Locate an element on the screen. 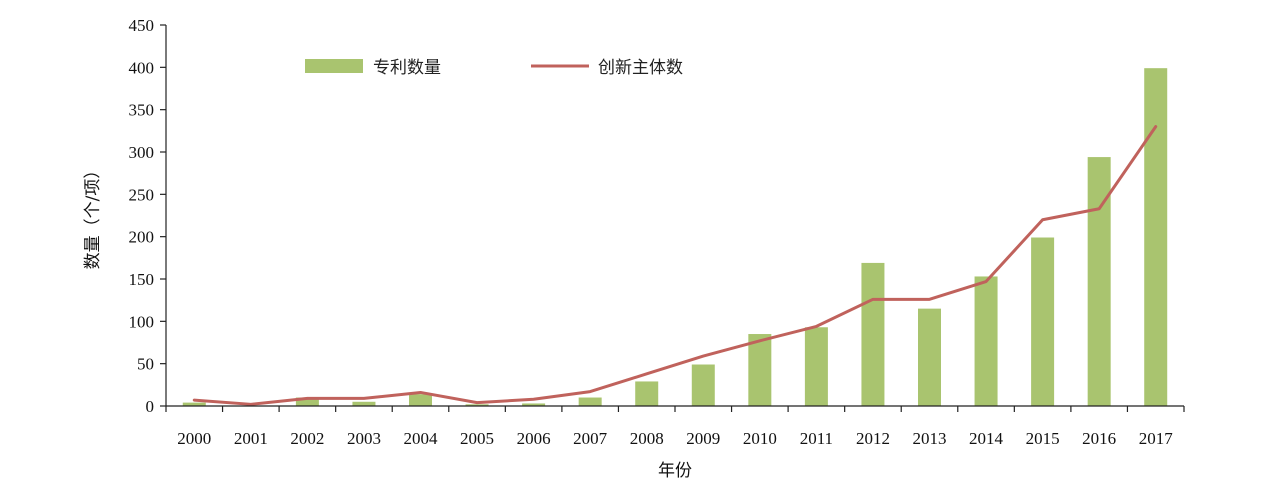  y-tick-label: 50 is located at coordinates (145, 364).